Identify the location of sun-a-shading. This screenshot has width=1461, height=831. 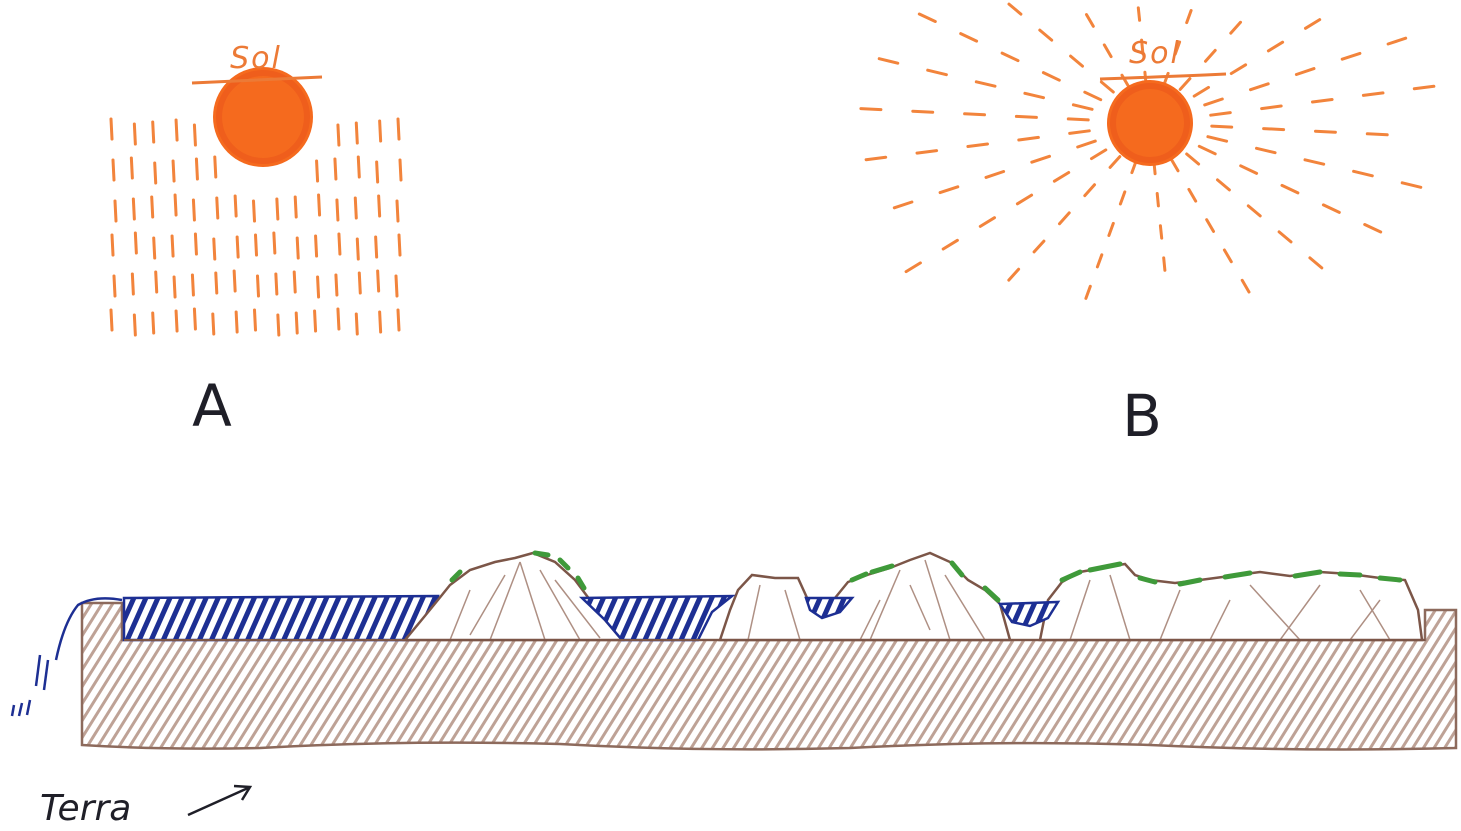
(263, 117).